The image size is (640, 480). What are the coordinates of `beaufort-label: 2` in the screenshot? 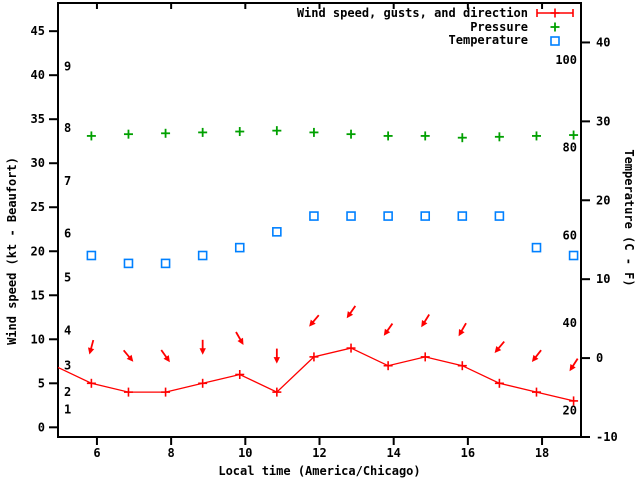 It's located at (67, 392).